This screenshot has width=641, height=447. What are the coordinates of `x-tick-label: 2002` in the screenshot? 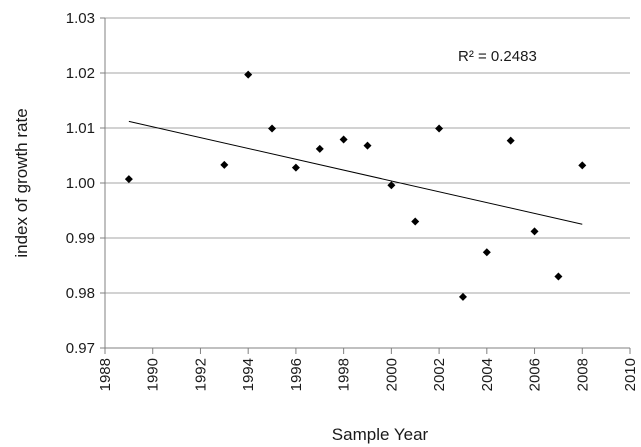 It's located at (439, 374).